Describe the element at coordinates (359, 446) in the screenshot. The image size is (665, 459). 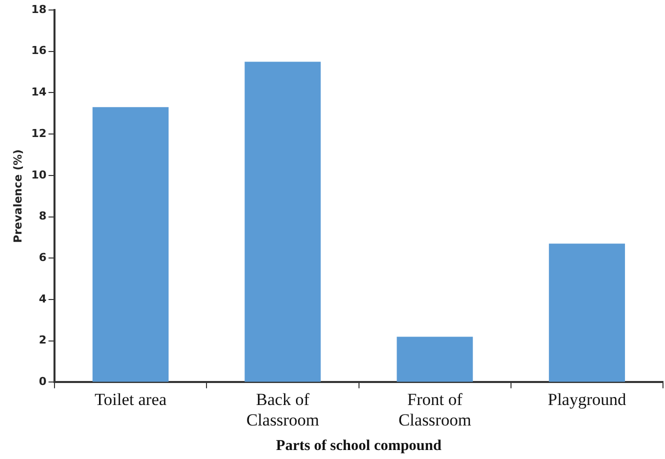
I see `x-axis-title: Parts of school compound` at that location.